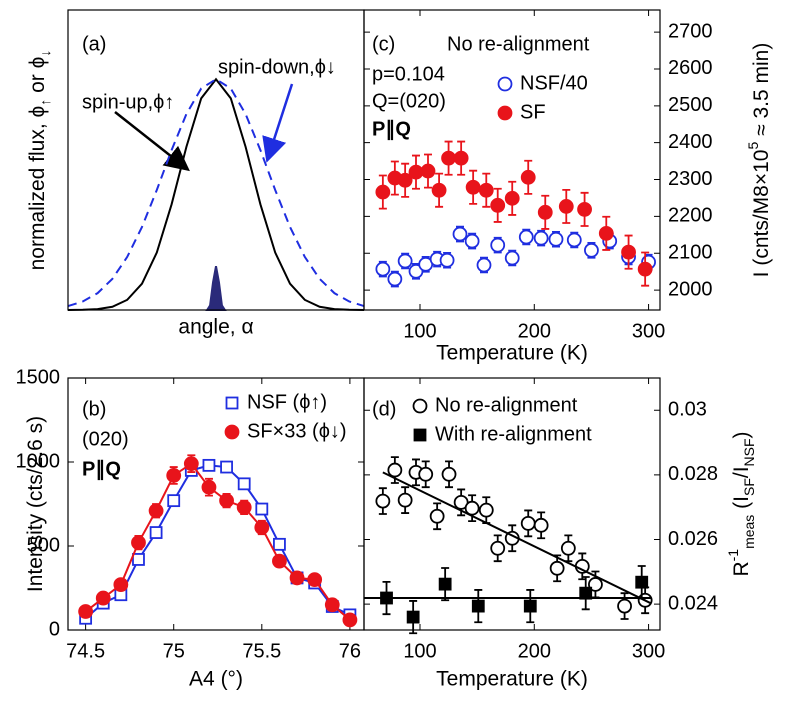  I want to click on y-tick-label: 0.026, so click(693, 539).